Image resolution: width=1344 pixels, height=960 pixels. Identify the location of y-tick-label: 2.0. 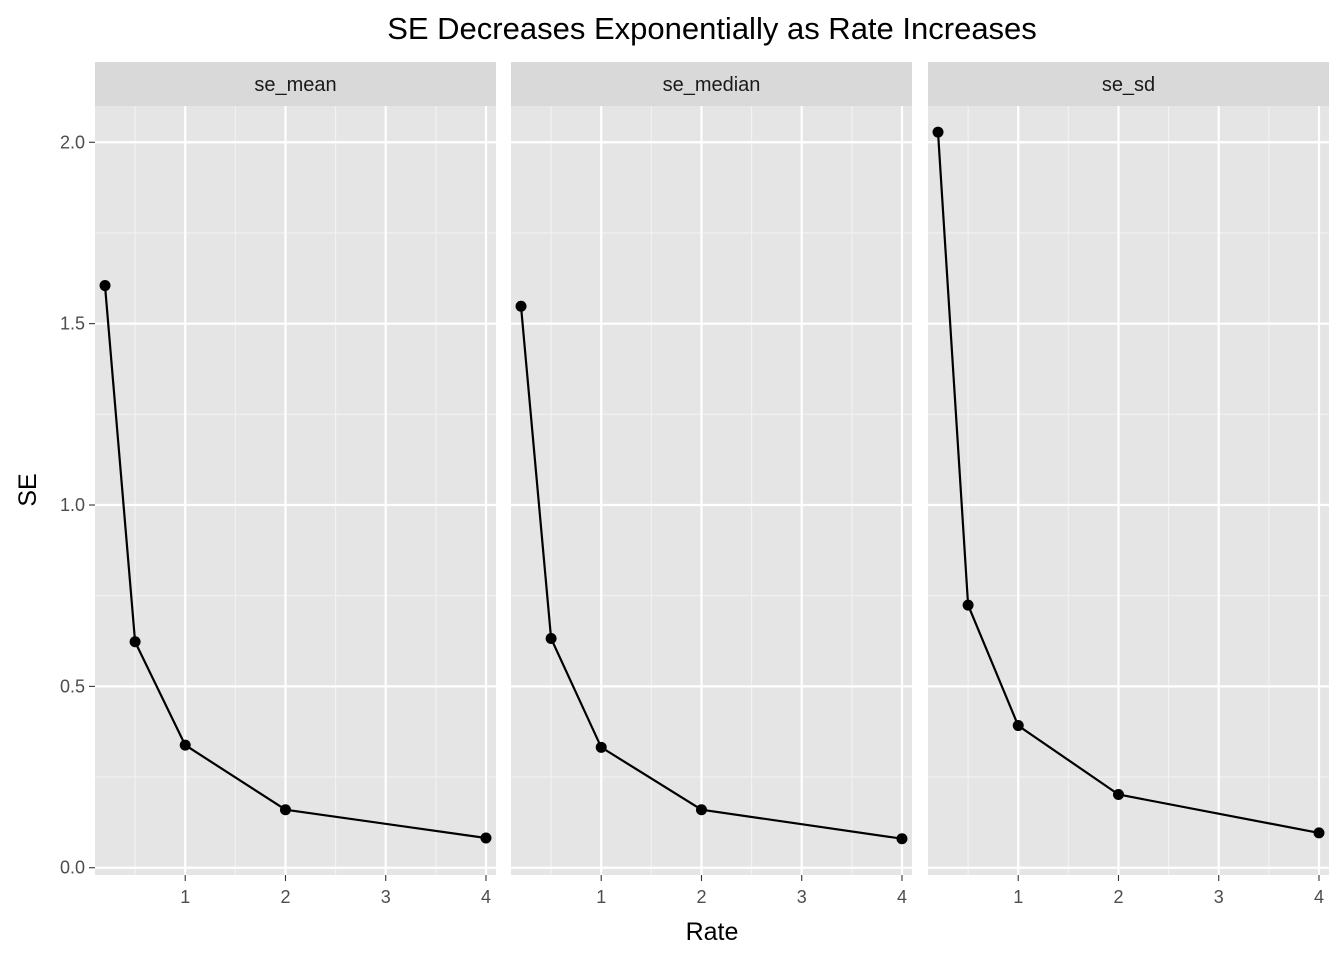
(72, 142).